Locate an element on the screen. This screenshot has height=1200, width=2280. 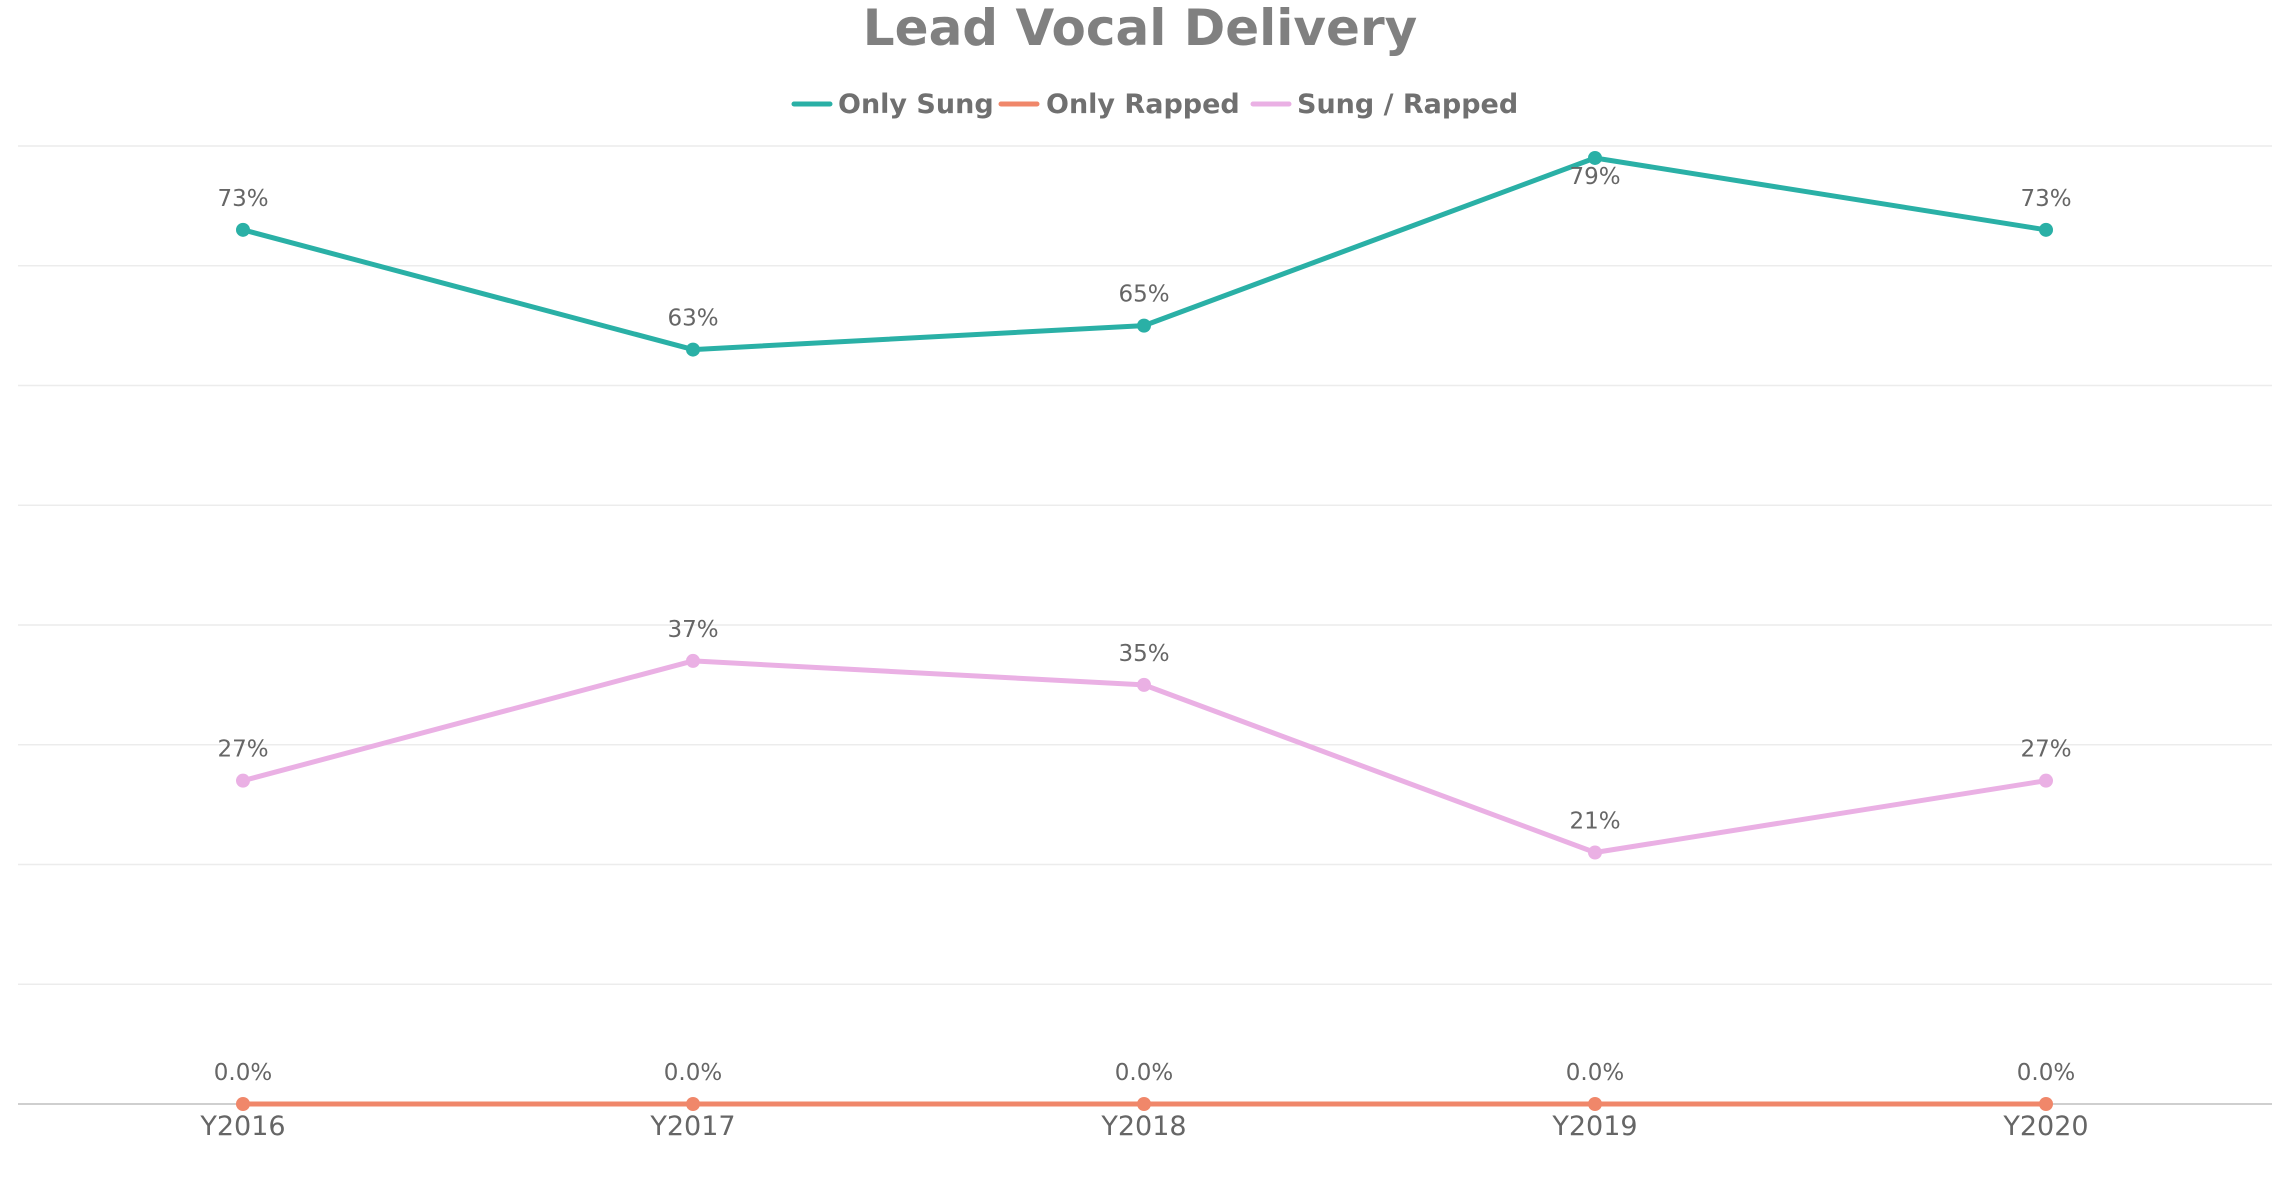
chart-title: Lead Vocal Delivery is located at coordinates (1140, 28).